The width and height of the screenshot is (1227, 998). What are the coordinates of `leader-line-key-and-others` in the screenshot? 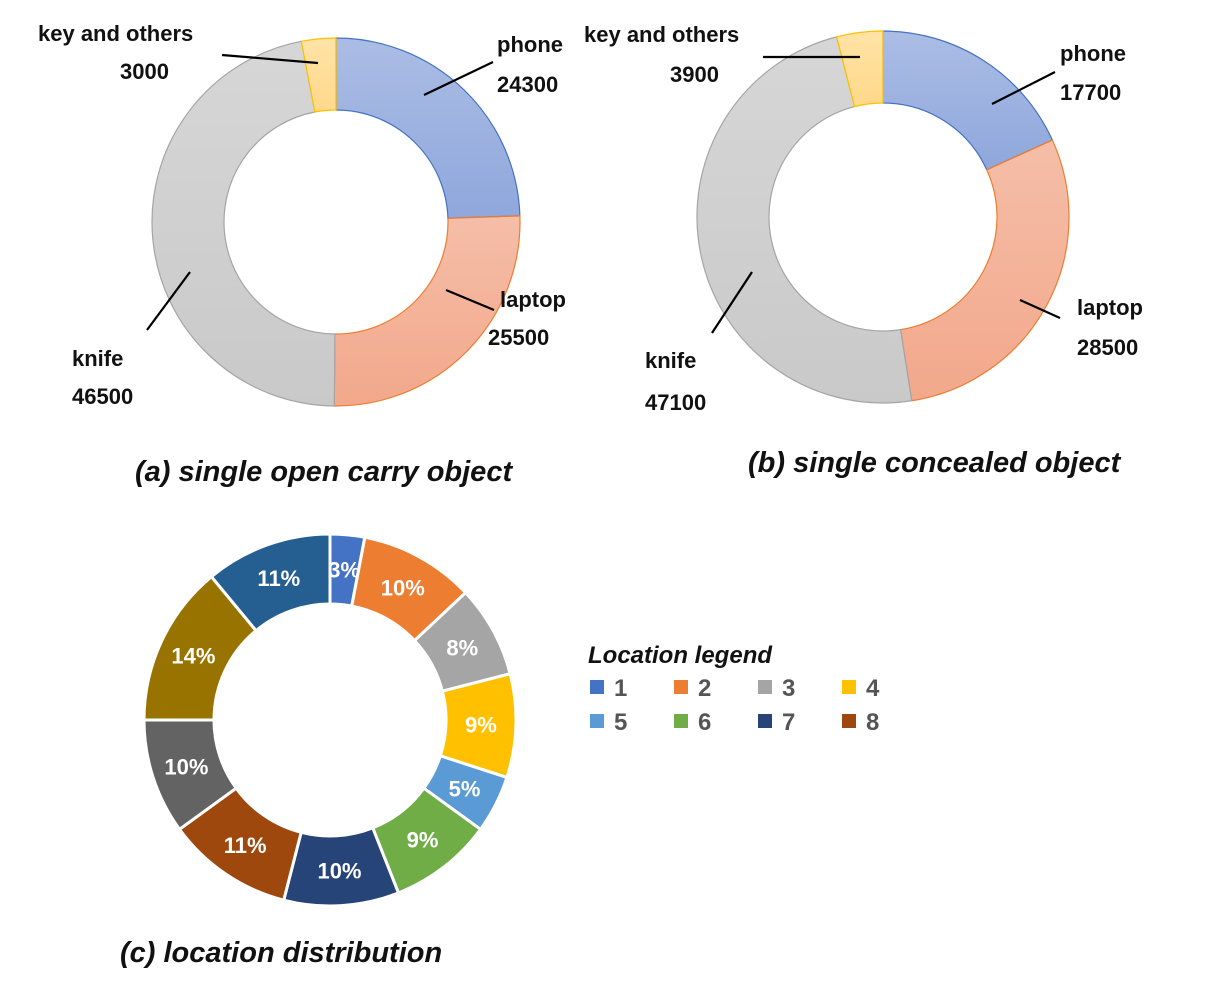 It's located at (270, 59).